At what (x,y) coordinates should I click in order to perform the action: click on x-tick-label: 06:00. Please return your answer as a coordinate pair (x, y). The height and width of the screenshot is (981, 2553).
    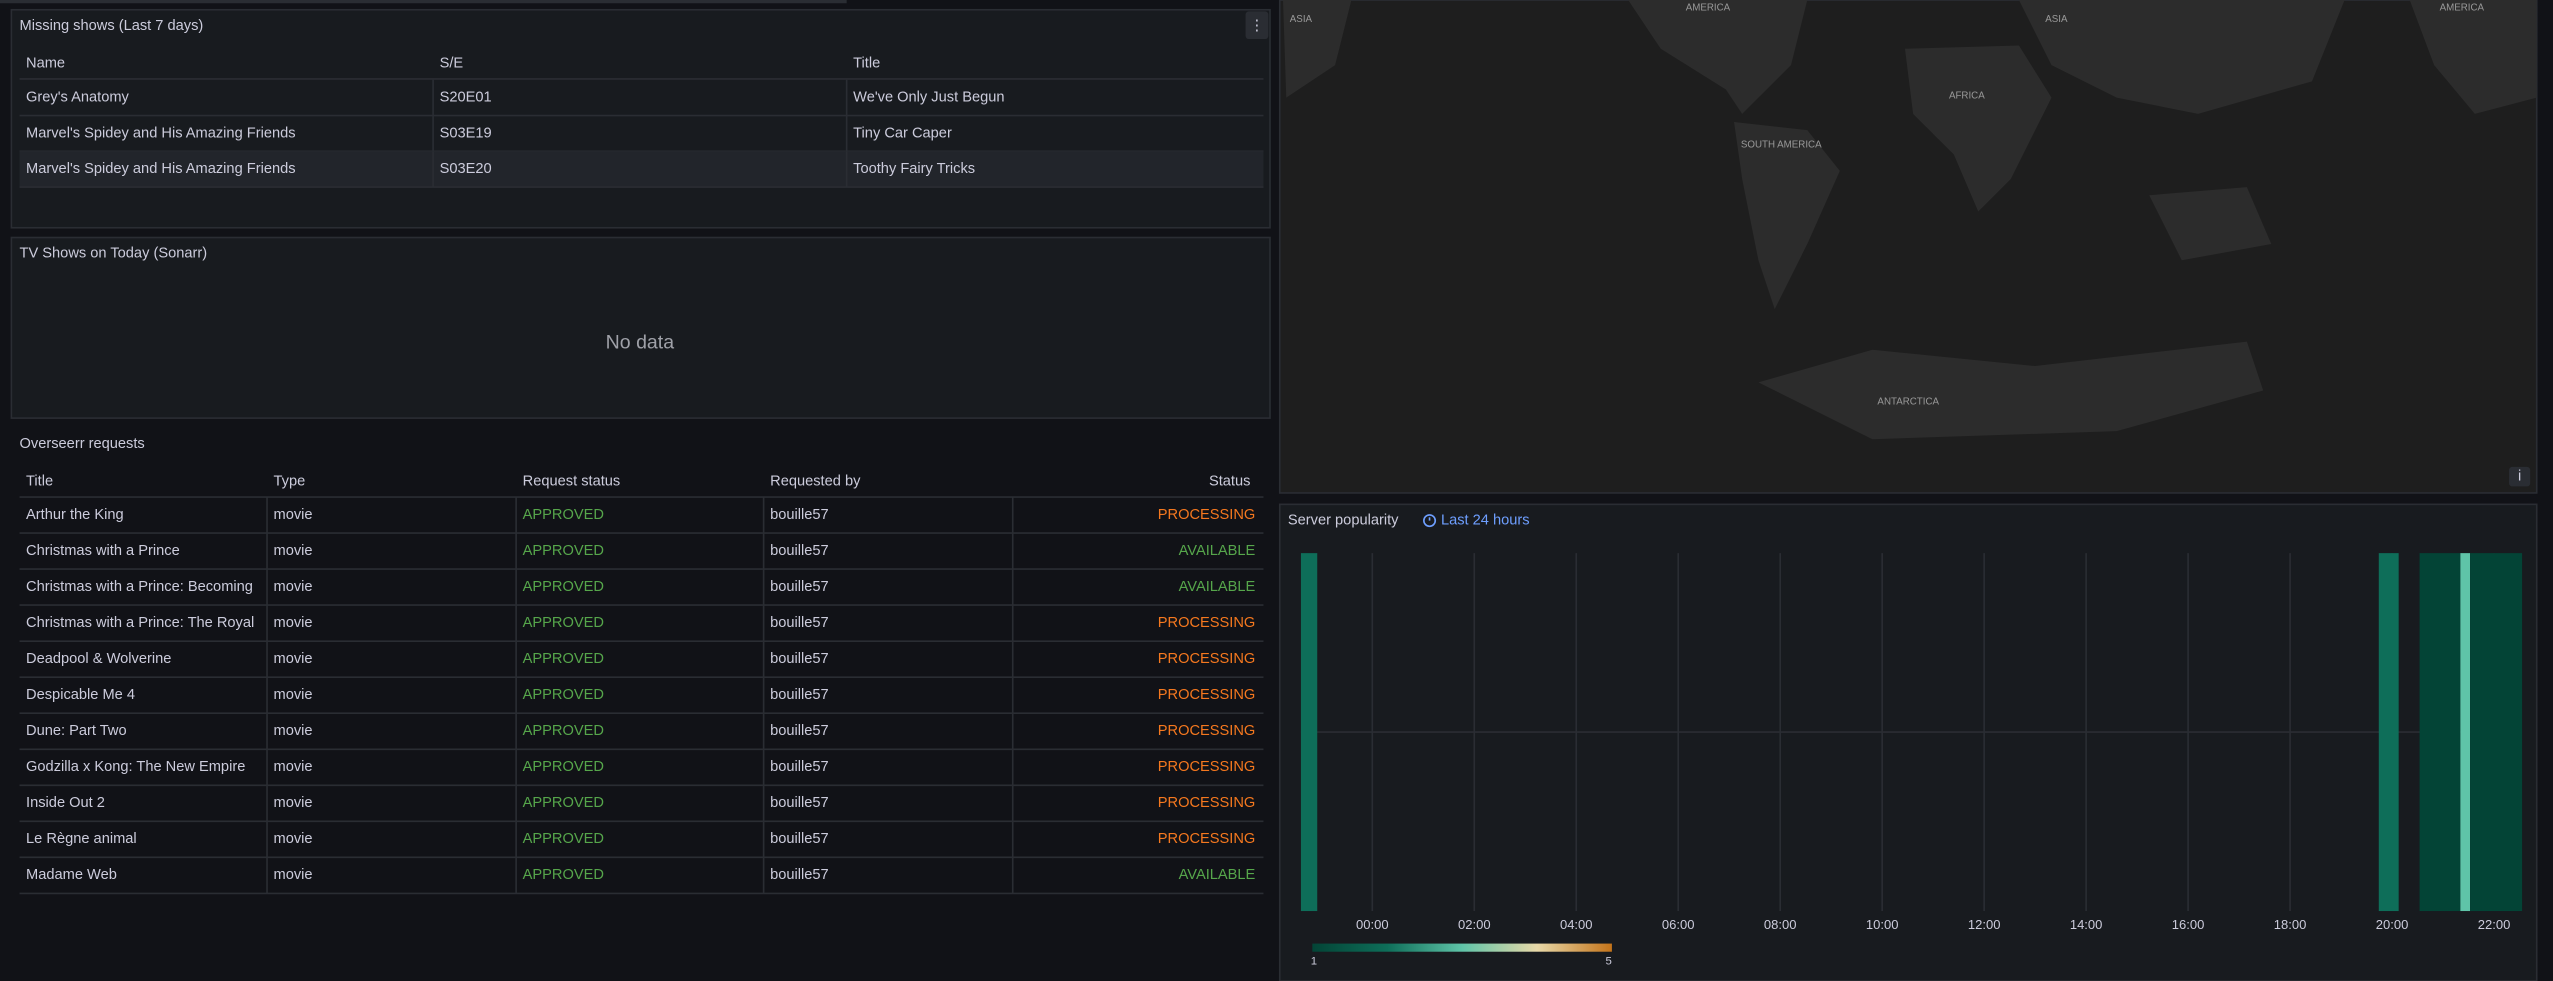
    Looking at the image, I should click on (1678, 924).